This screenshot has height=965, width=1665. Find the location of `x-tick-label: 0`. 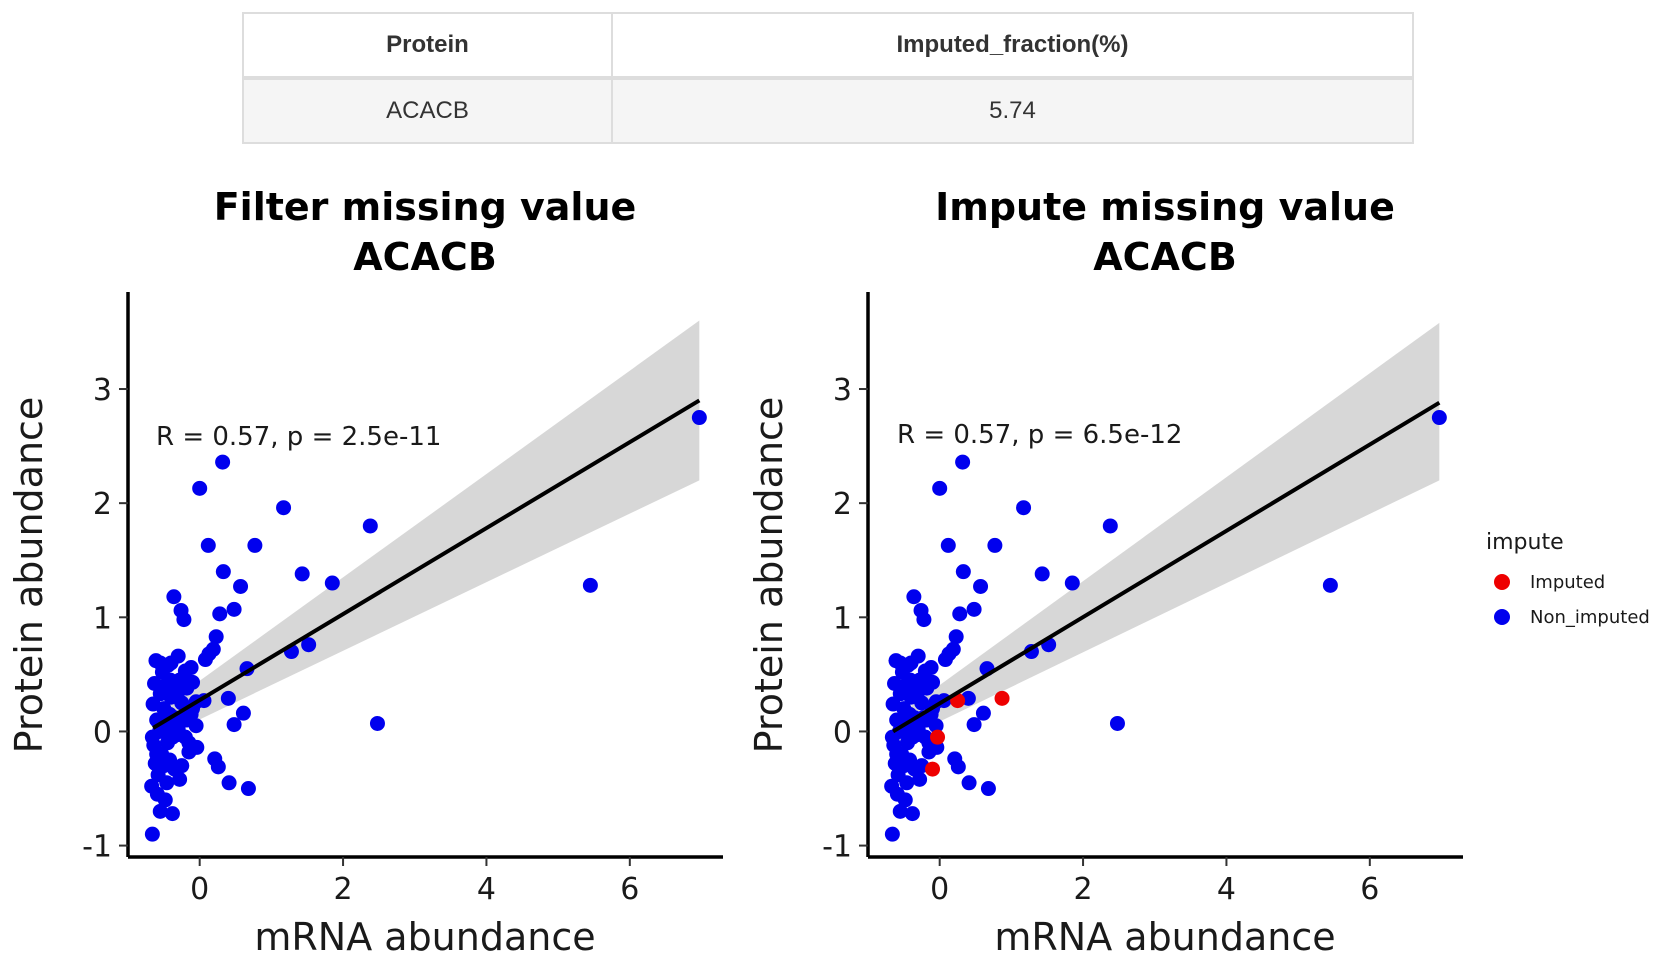

x-tick-label: 0 is located at coordinates (939, 889).